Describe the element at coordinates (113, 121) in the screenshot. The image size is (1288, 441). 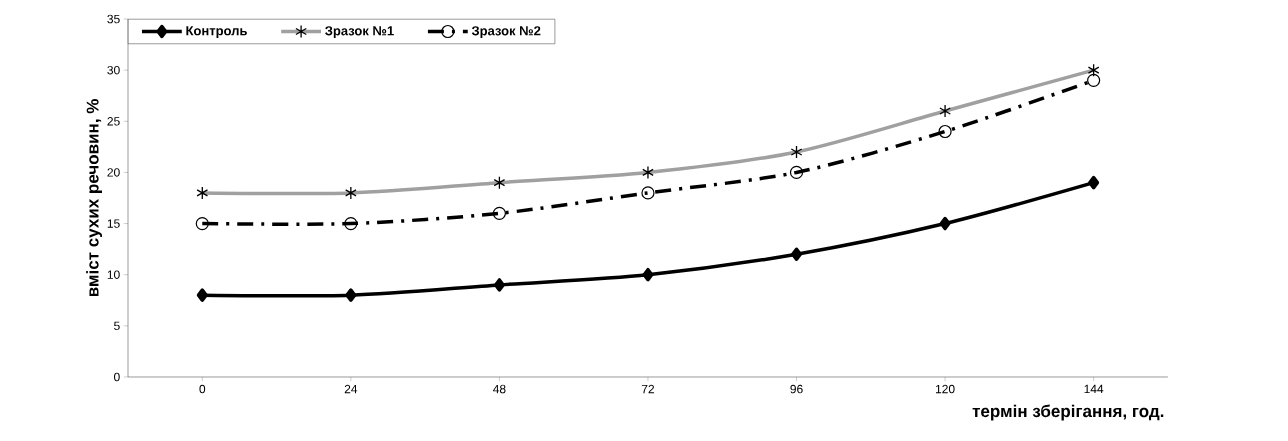
I see `y-tick-label: 25` at that location.